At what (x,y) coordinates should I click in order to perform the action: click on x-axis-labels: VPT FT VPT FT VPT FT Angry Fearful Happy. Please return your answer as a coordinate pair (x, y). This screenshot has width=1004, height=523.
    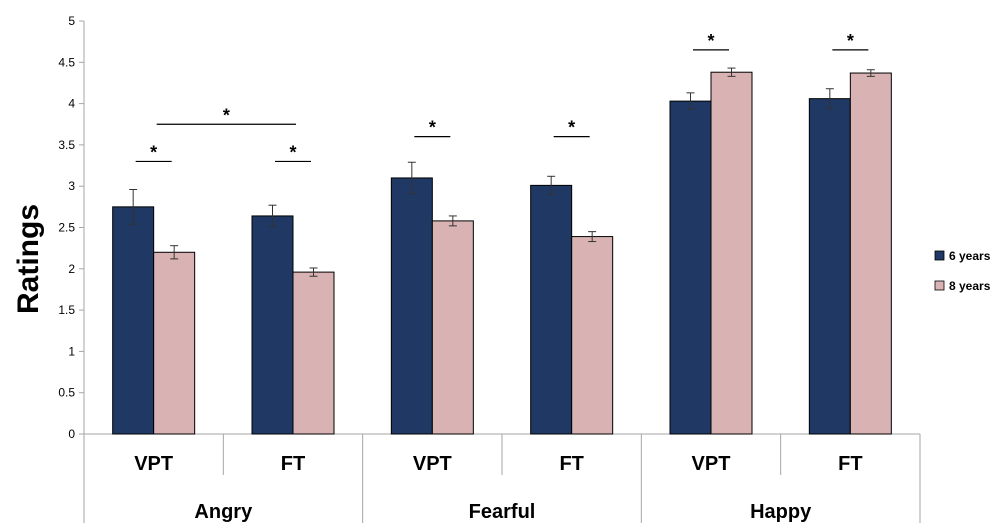
    Looking at the image, I should click on (502, 478).